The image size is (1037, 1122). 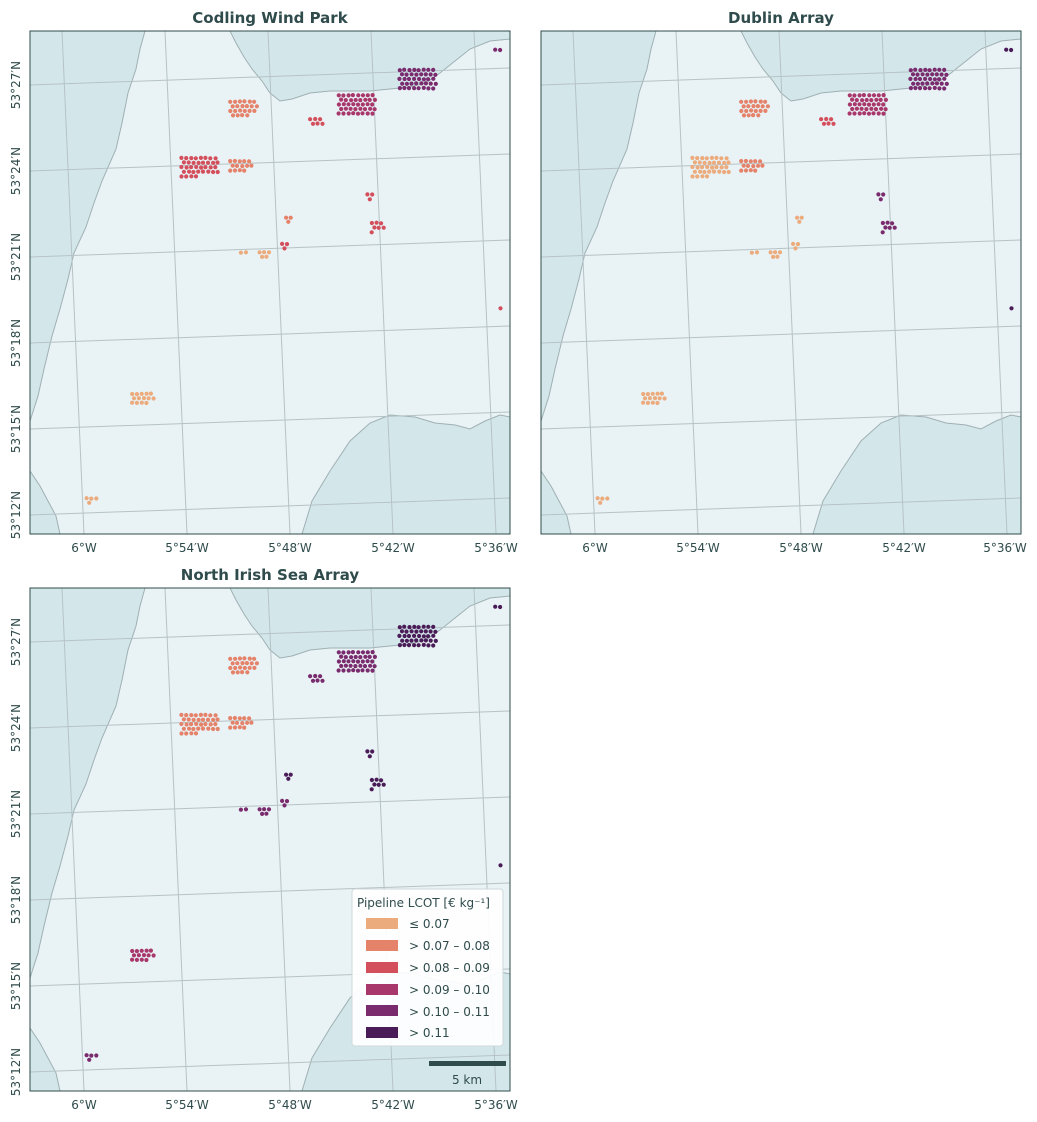 What do you see at coordinates (16, 986) in the screenshot?
I see `lat-tick: 53°15′N` at bounding box center [16, 986].